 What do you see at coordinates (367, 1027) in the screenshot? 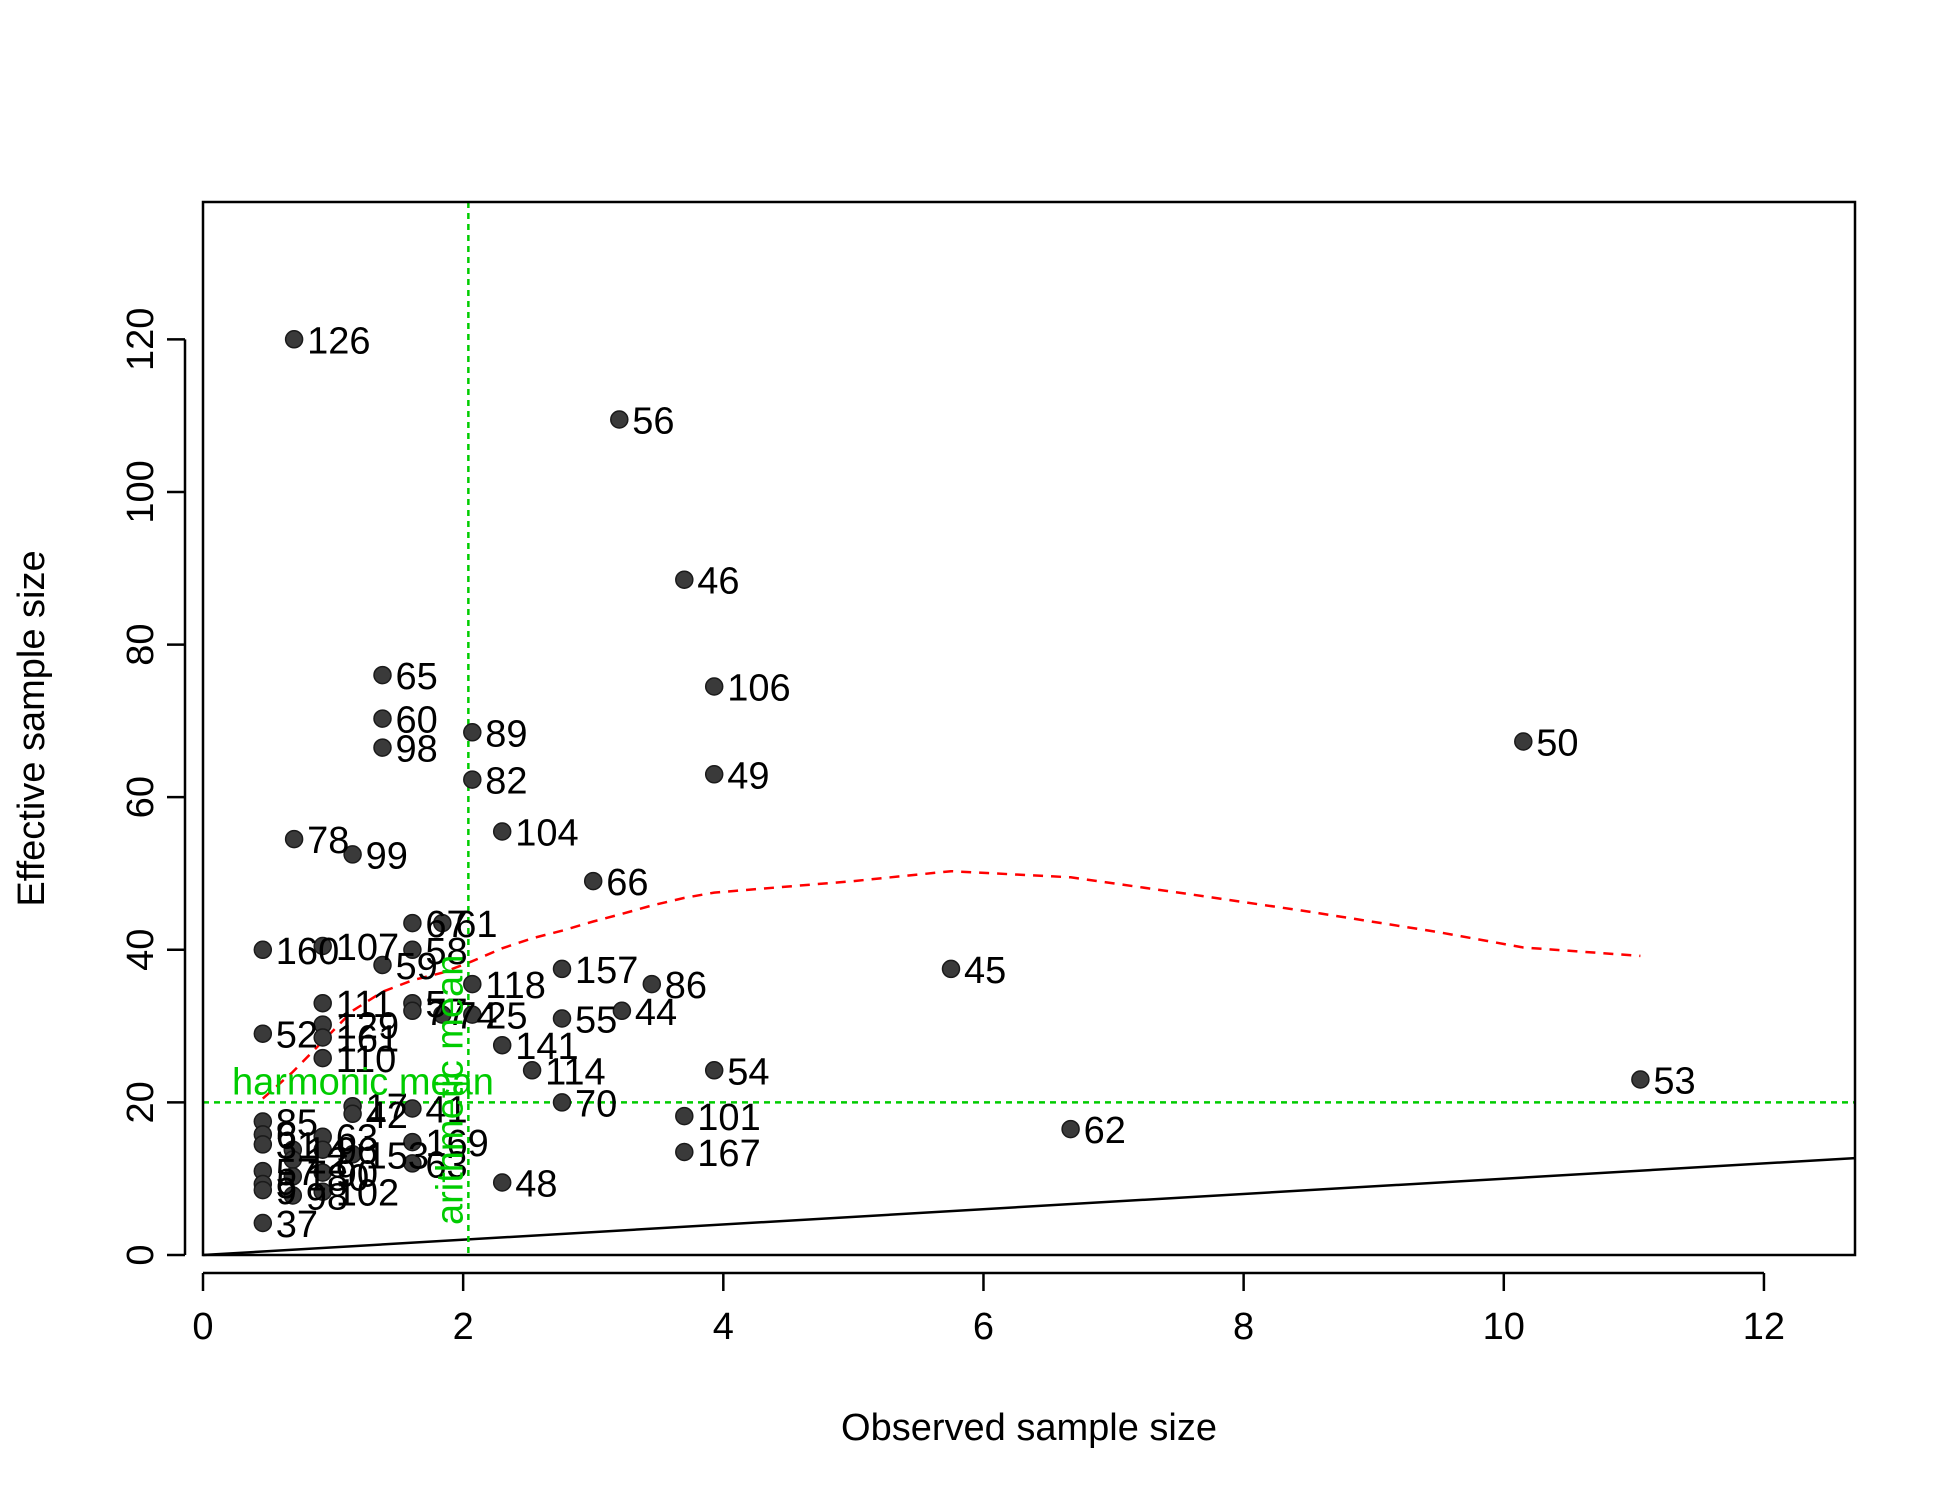
I see `point-label: 129` at bounding box center [367, 1027].